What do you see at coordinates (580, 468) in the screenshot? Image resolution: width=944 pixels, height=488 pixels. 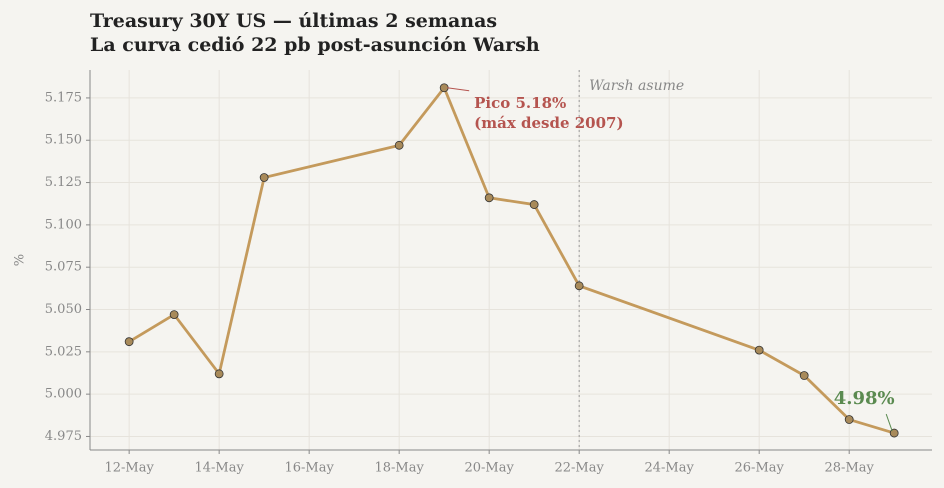 I see `x-tick-label: 22-May` at bounding box center [580, 468].